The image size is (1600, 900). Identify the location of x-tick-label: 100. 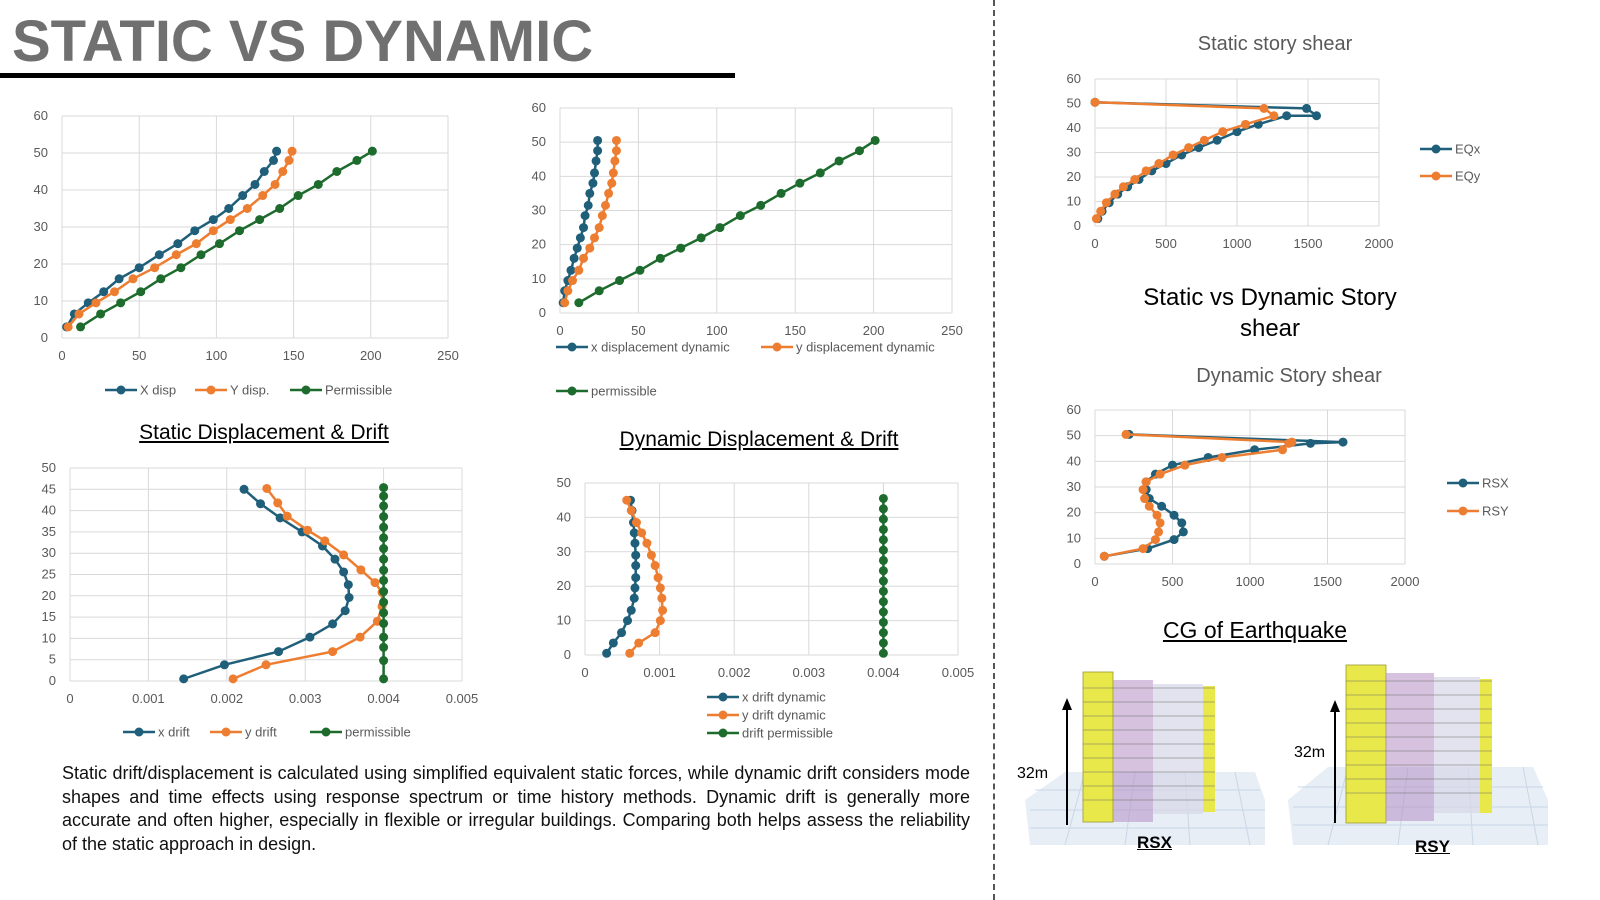
(717, 330).